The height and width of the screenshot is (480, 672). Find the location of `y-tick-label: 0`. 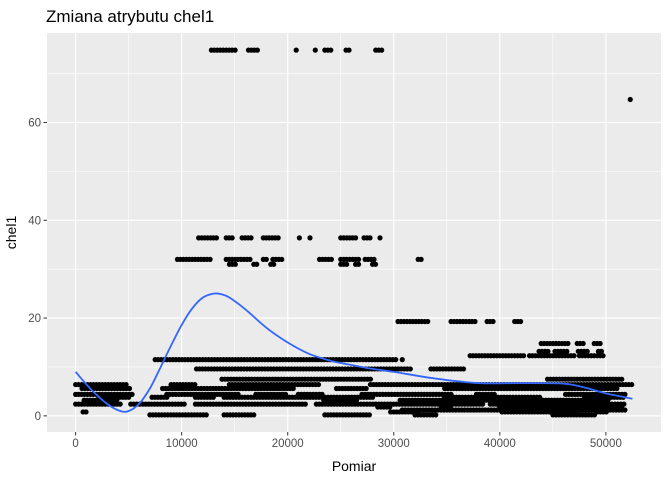

y-tick-label: 0 is located at coordinates (38, 417).